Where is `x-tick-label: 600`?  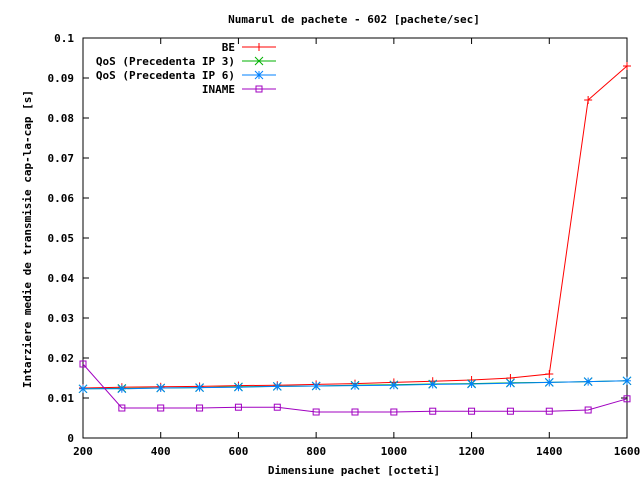 x-tick-label: 600 is located at coordinates (238, 451).